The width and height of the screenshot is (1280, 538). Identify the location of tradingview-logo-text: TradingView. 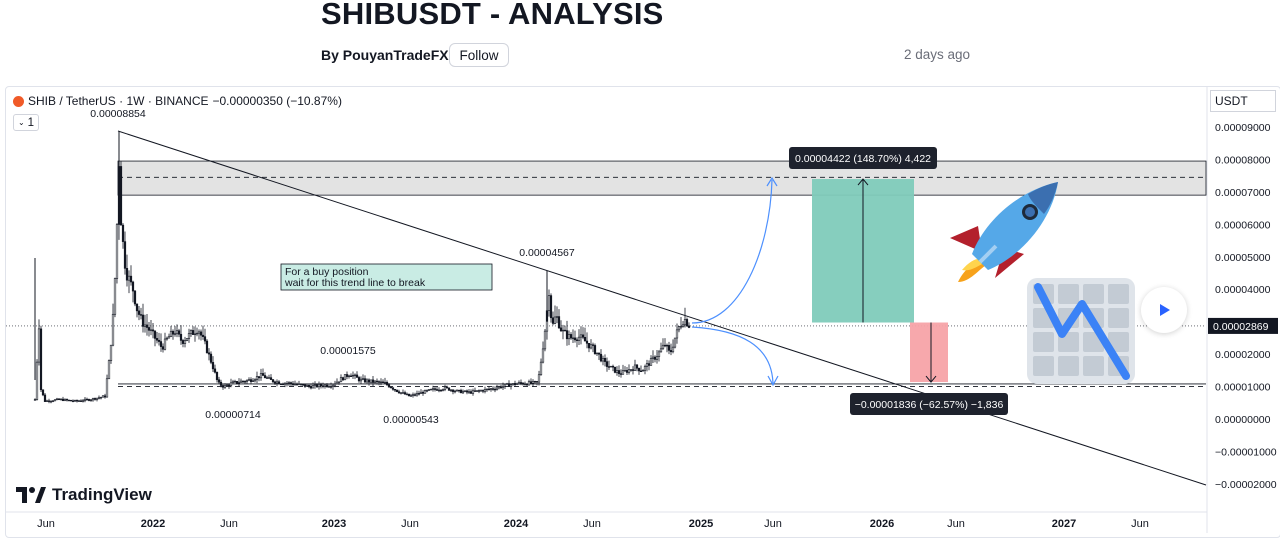
(102, 494).